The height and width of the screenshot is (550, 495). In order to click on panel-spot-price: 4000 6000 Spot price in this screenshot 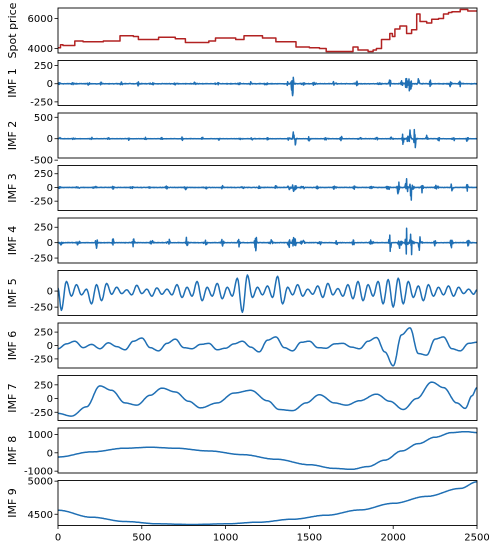, I will do `click(242, 30)`.